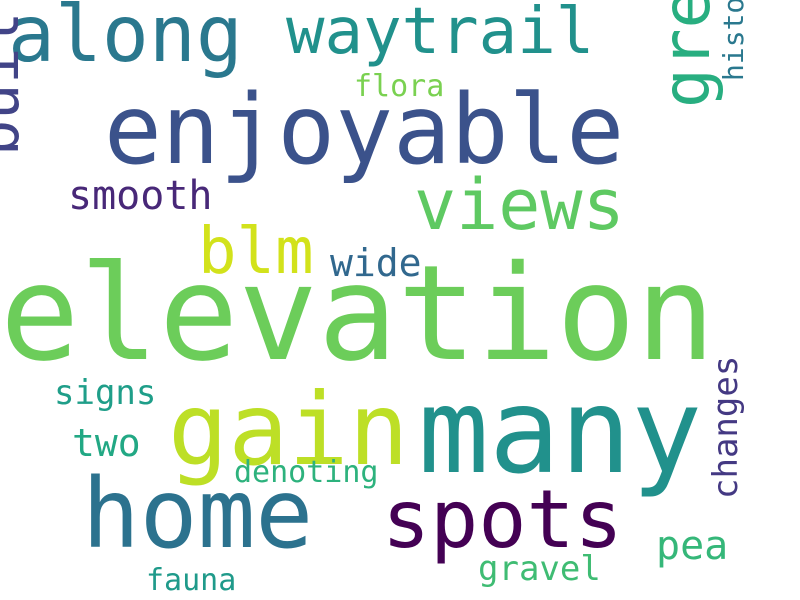 The width and height of the screenshot is (800, 600). I want to click on word-two: two, so click(106, 443).